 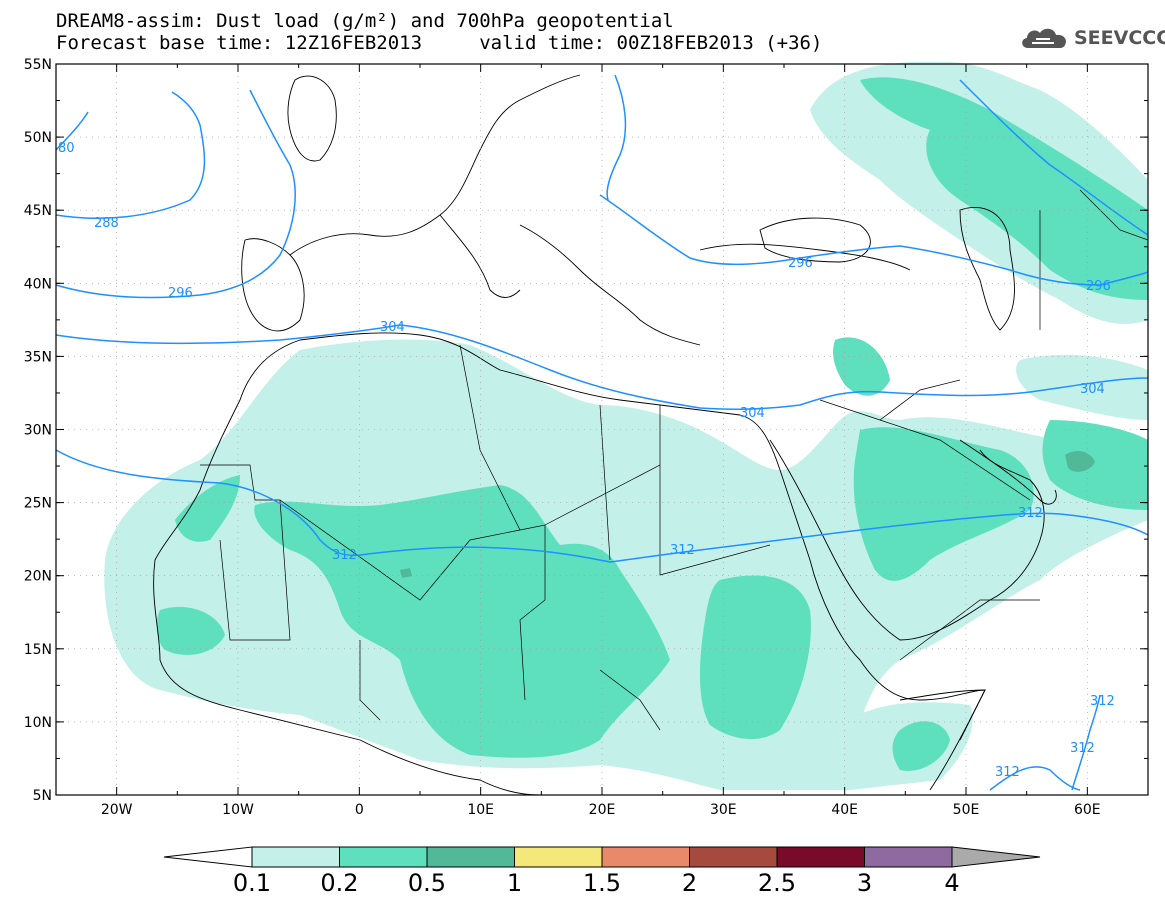 What do you see at coordinates (1008, 472) in the screenshot?
I see `persiangulf-coastline` at bounding box center [1008, 472].